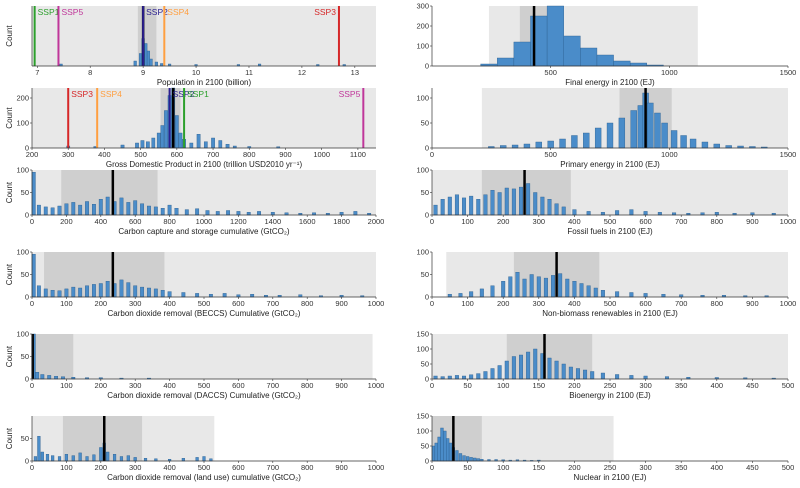 The image size is (800, 488). What do you see at coordinates (610, 385) in the screenshot?
I see `x-tick-label: 250` at bounding box center [610, 385].